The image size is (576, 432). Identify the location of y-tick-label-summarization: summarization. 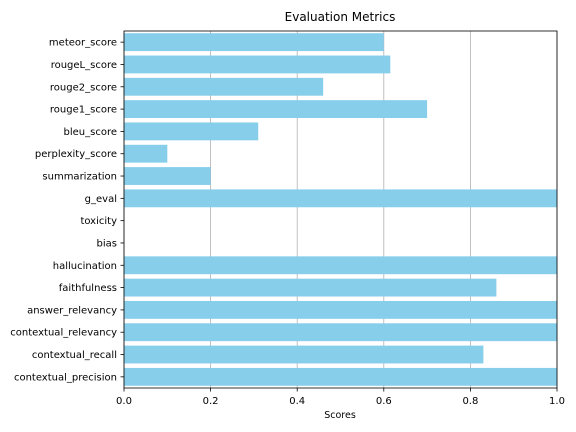
(79, 177).